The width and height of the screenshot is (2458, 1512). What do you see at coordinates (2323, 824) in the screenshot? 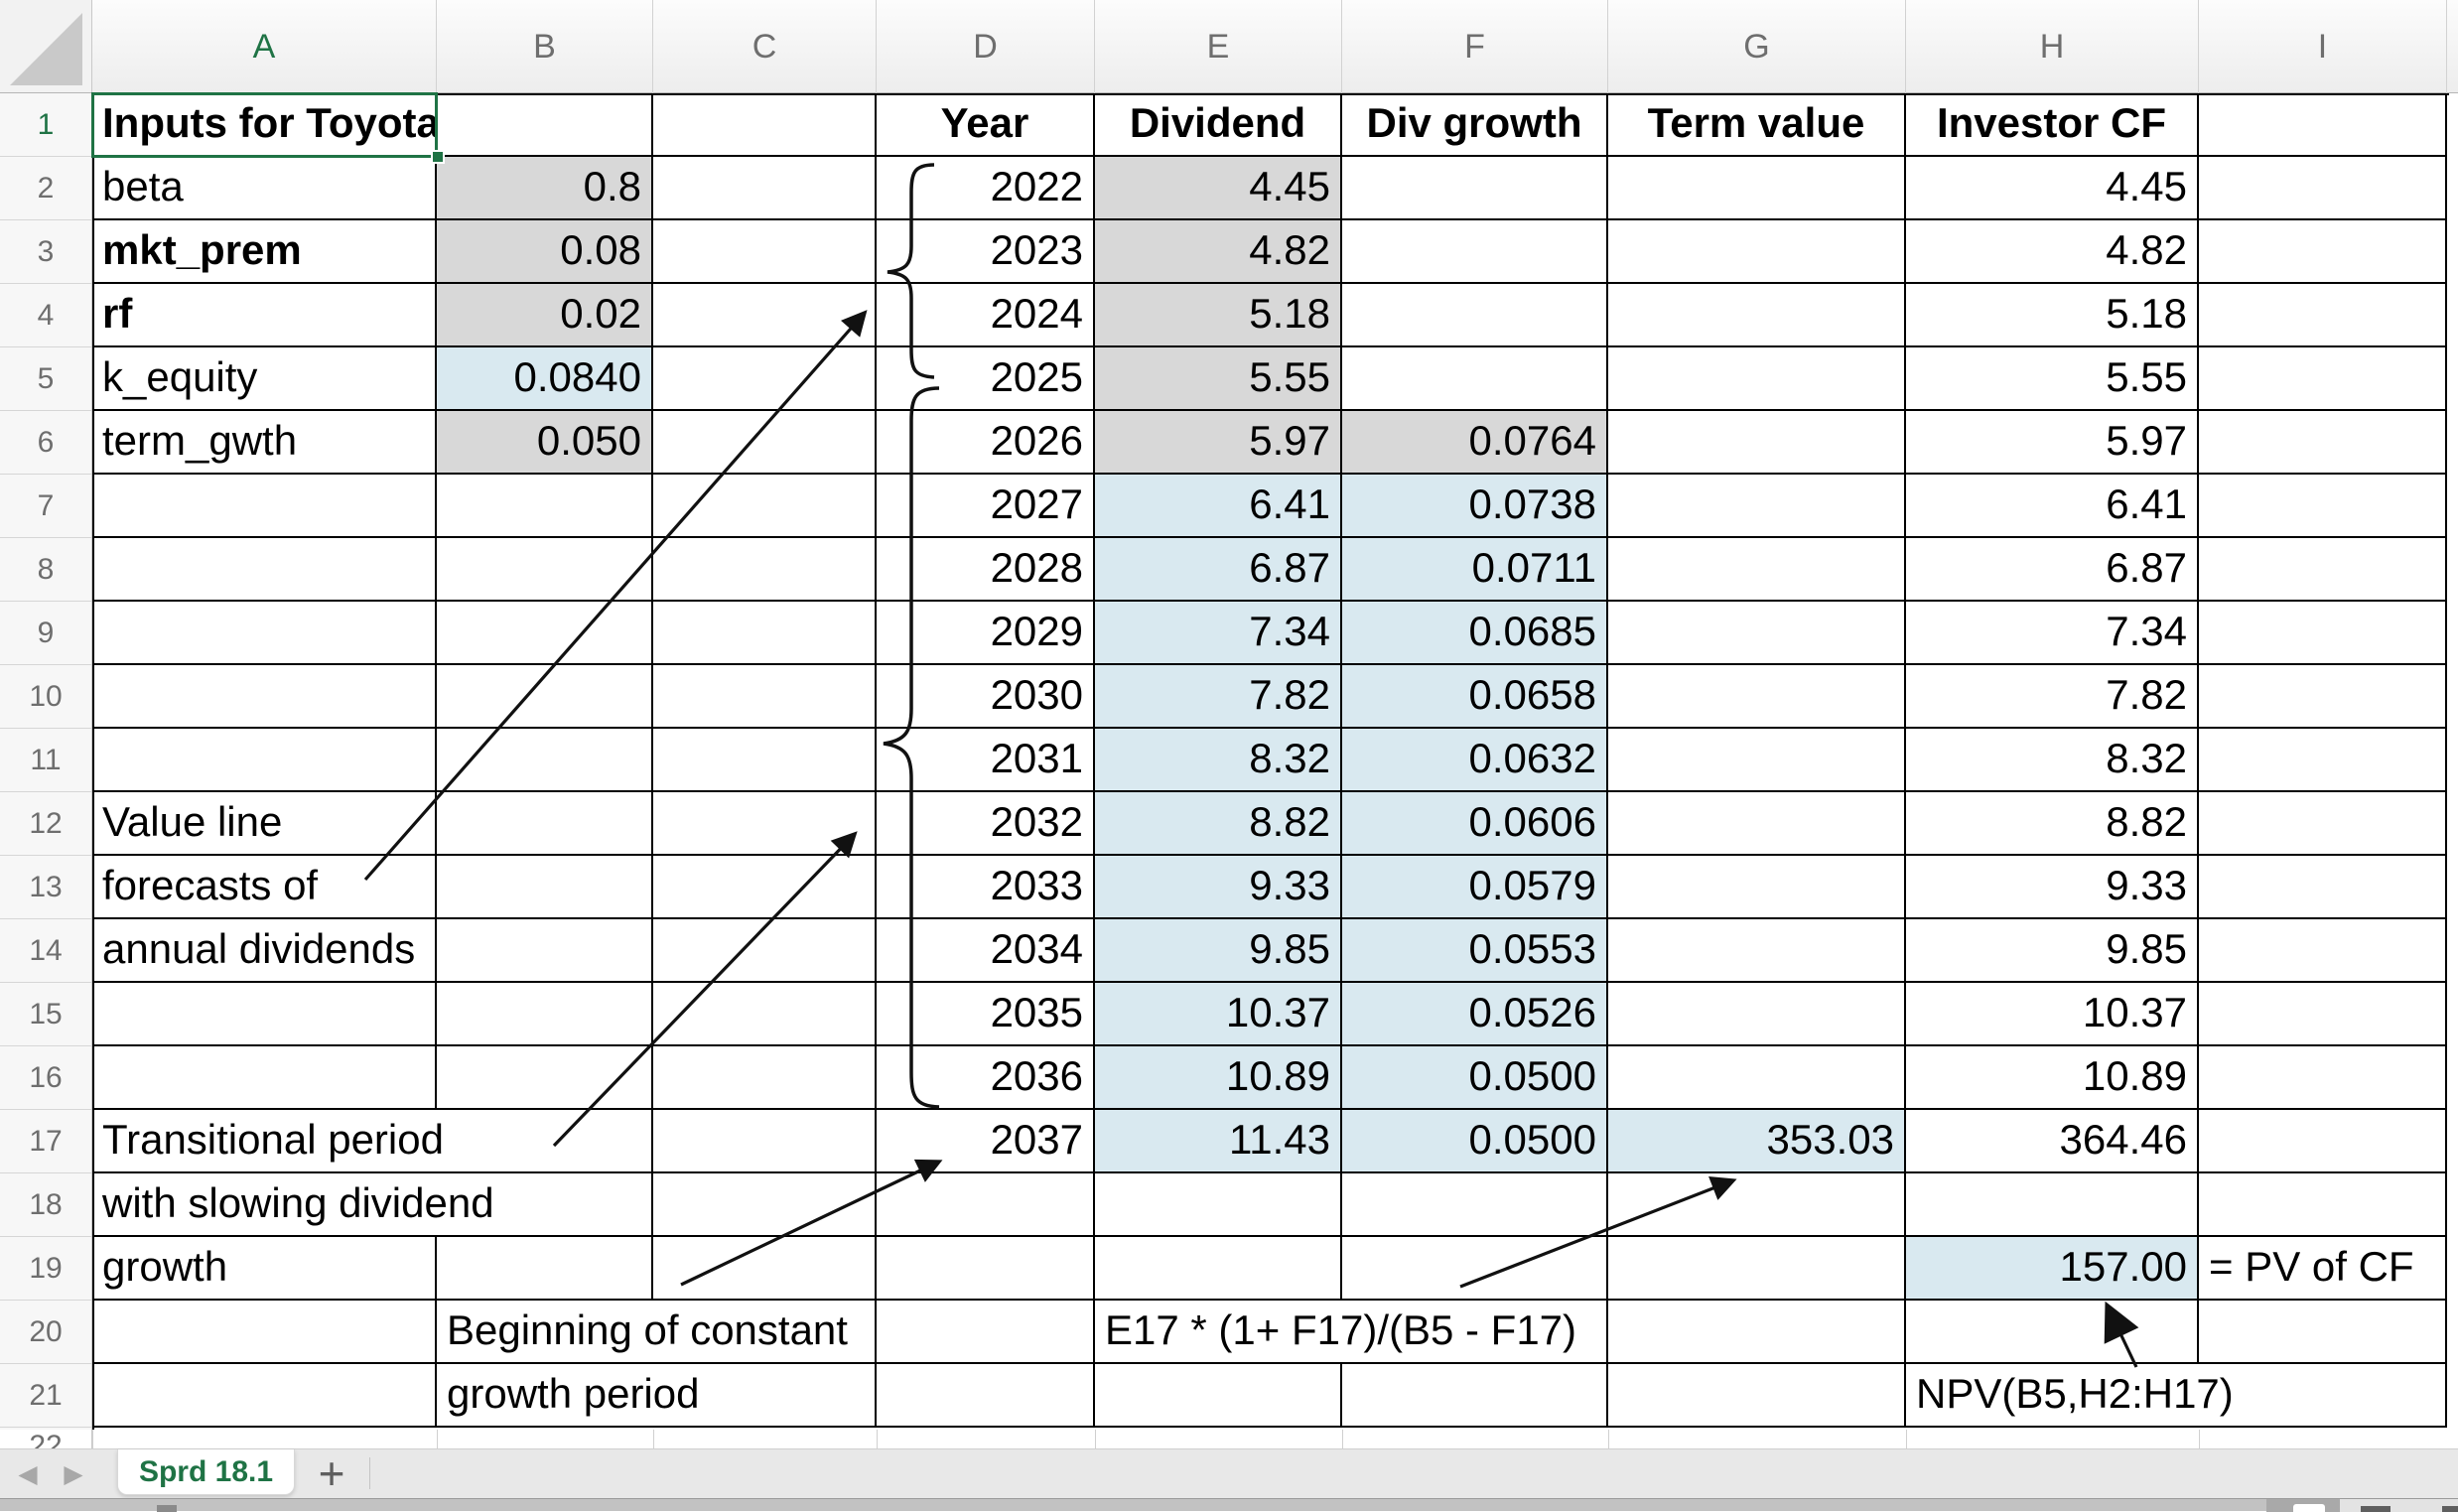
I see `cell-I12` at bounding box center [2323, 824].